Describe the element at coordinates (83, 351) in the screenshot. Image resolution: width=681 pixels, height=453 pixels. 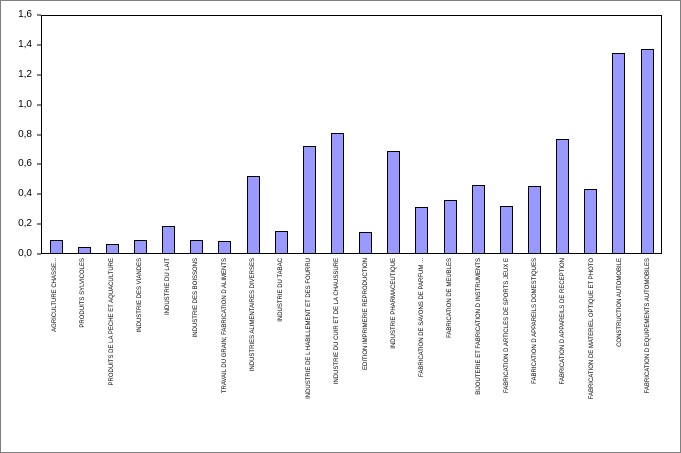
I see `x-label-slot: PRODUITS SYLVICOLES` at that location.